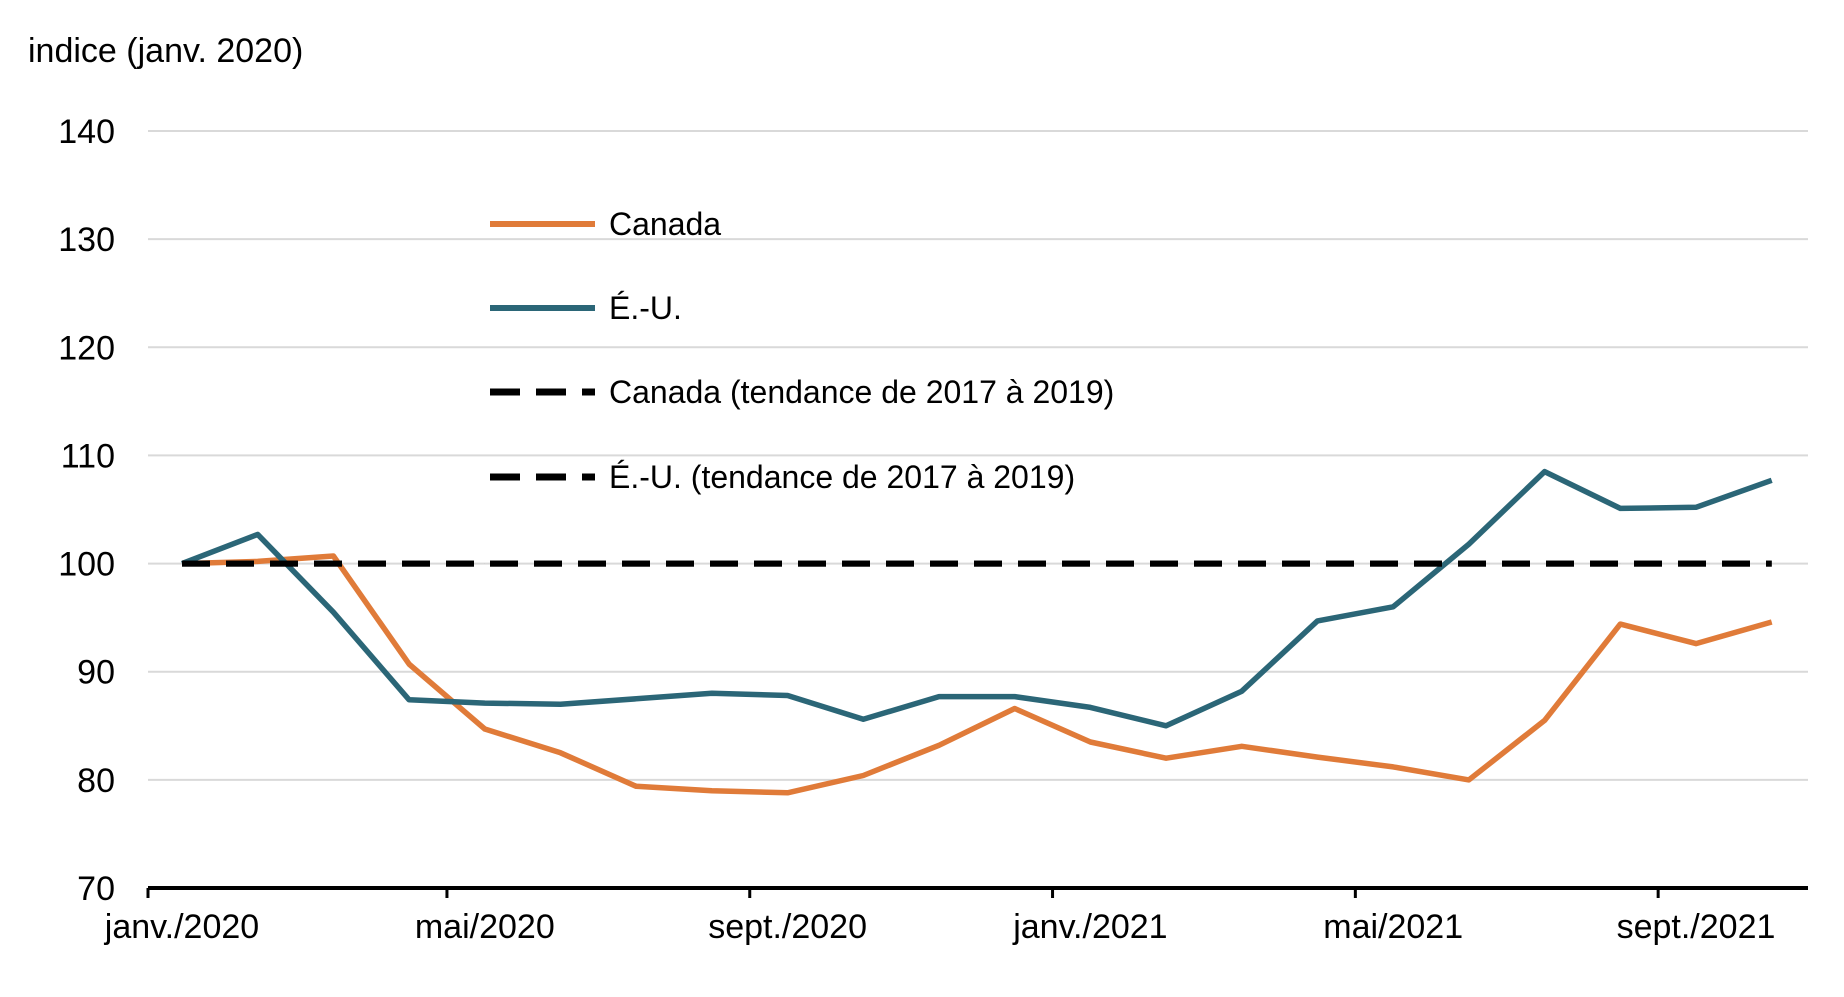  What do you see at coordinates (1393, 927) in the screenshot?
I see `x-tick-label: mai/2021` at bounding box center [1393, 927].